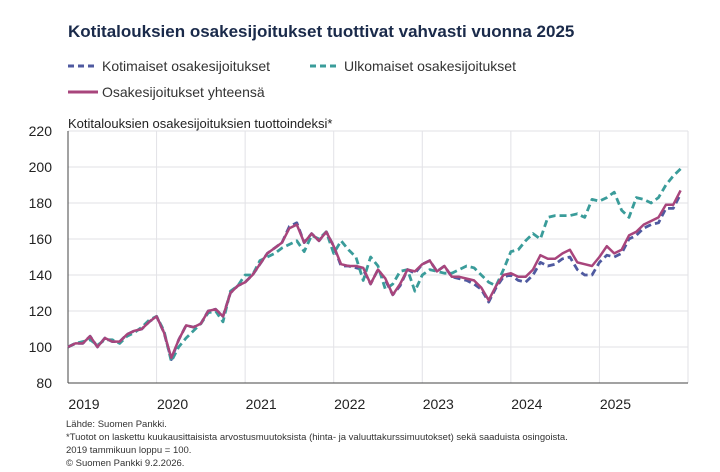  What do you see at coordinates (41, 203) in the screenshot?
I see `y-tick-label: 180` at bounding box center [41, 203].